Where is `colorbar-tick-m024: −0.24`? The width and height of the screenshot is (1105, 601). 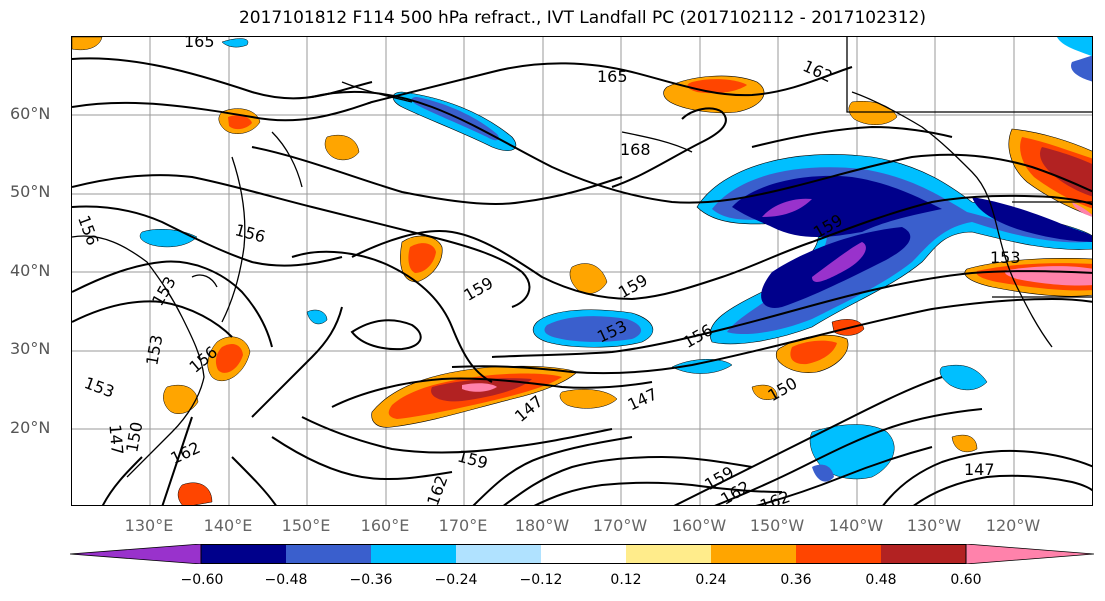
colorbar-tick-m024: −0.24 is located at coordinates (456, 580).